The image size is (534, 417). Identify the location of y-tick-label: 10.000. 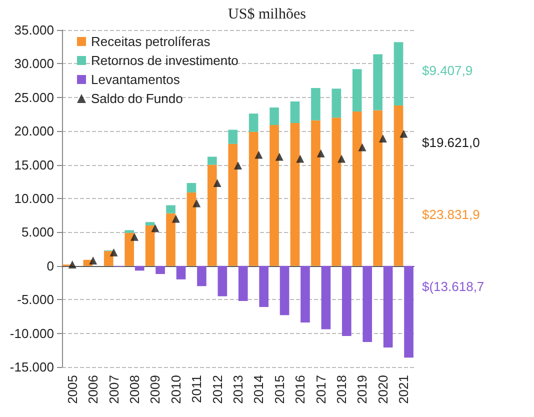
(34, 198).